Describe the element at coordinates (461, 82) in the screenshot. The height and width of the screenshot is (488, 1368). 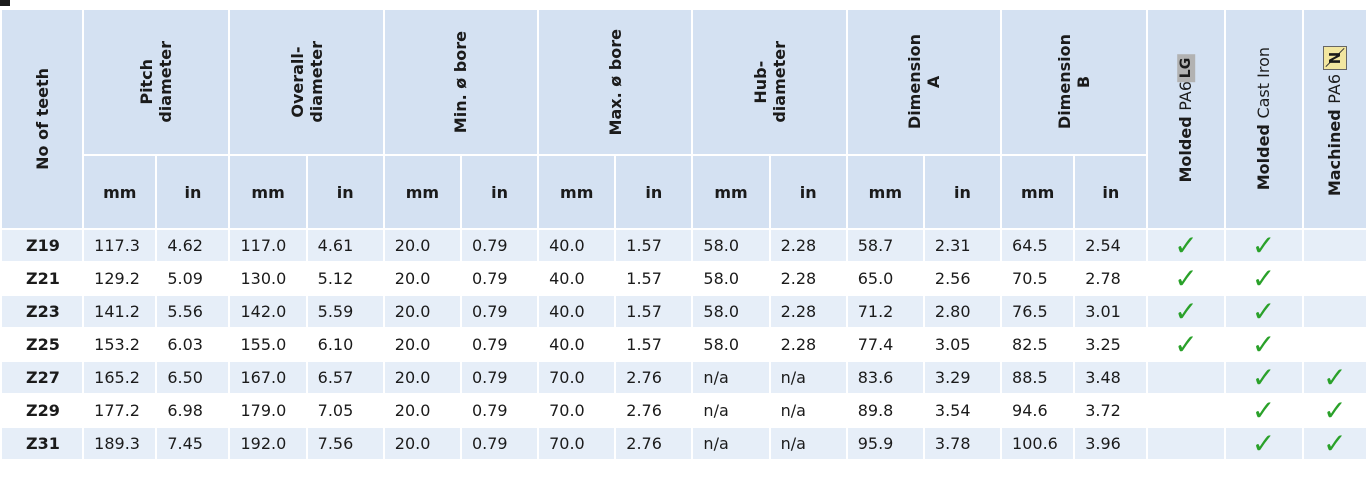
I see `header-min-bore: Min. ø bore` at that location.